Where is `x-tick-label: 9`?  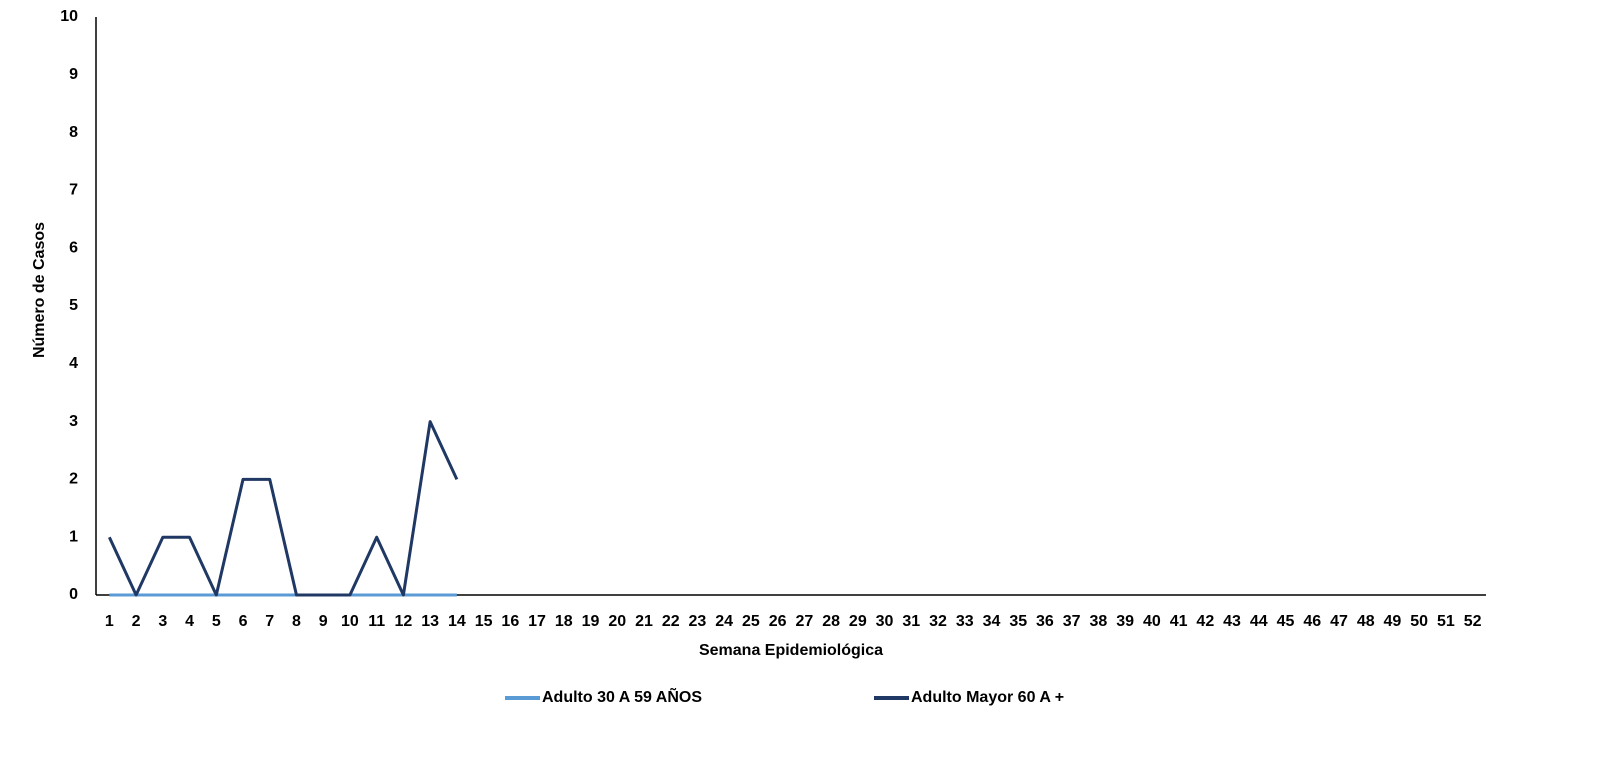
x-tick-label: 9 is located at coordinates (323, 621).